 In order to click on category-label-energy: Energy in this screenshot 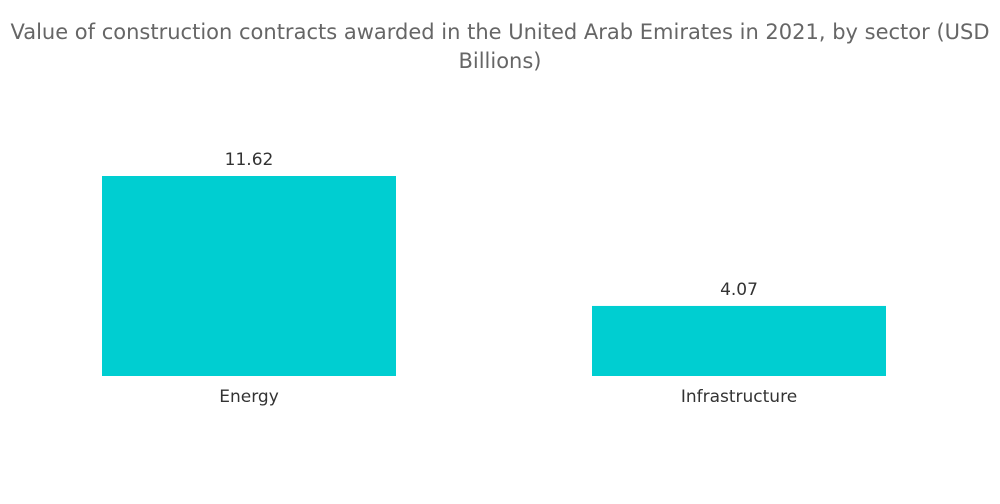, I will do `click(249, 397)`.